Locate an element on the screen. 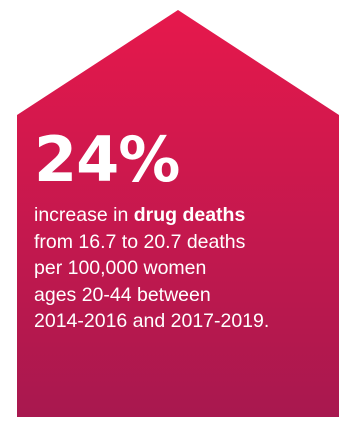 The image size is (355, 423). description-line-2: from 16.7 to 20.7 deaths is located at coordinates (139, 242).